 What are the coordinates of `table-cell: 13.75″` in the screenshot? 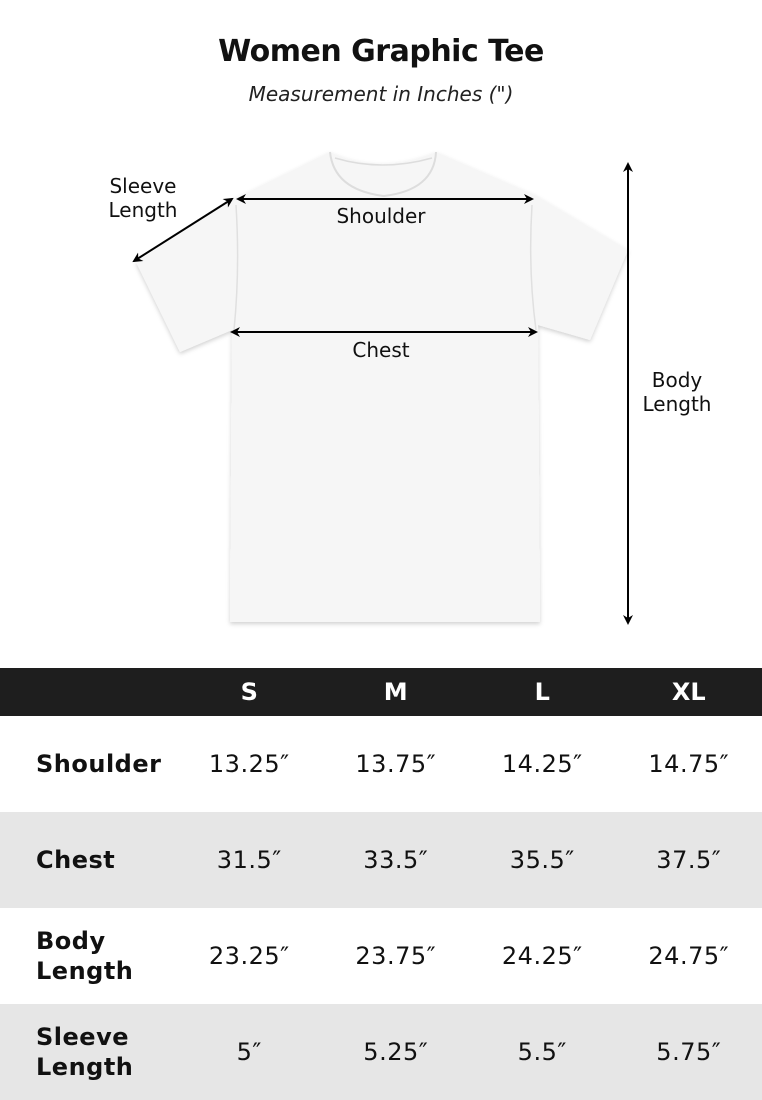 It's located at (396, 764).